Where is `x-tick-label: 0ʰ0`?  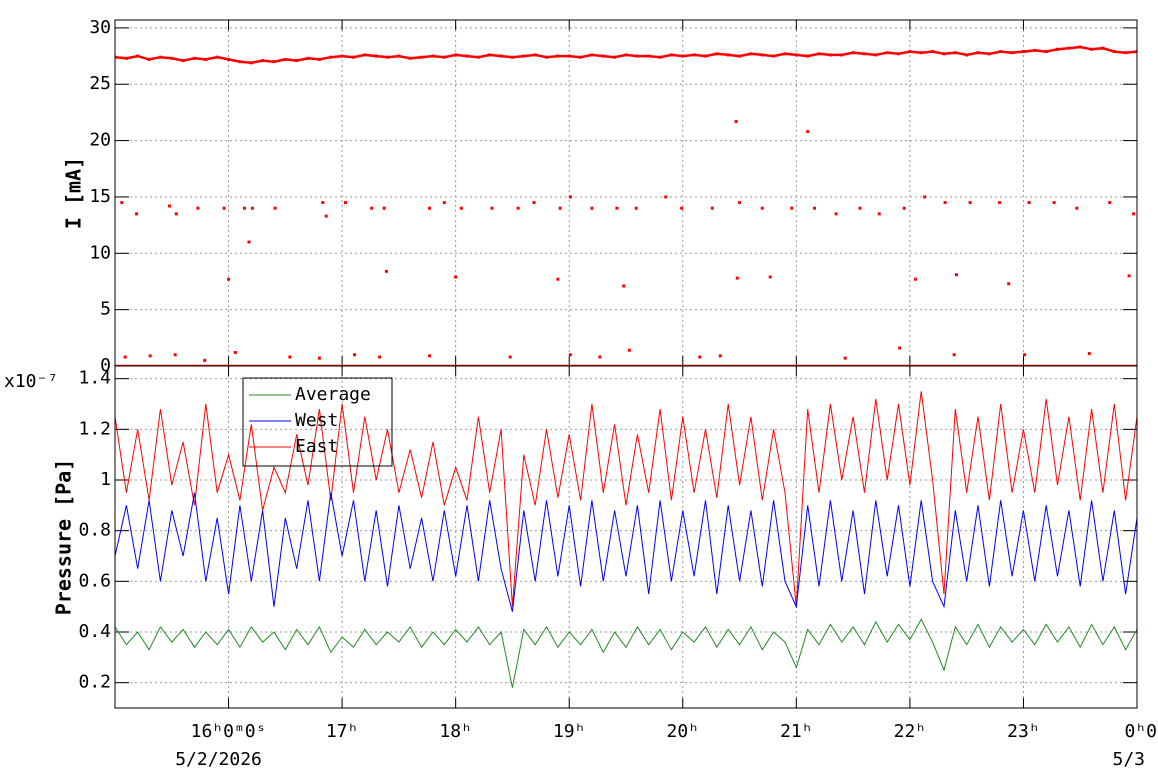 x-tick-label: 0ʰ0 is located at coordinates (1140, 731).